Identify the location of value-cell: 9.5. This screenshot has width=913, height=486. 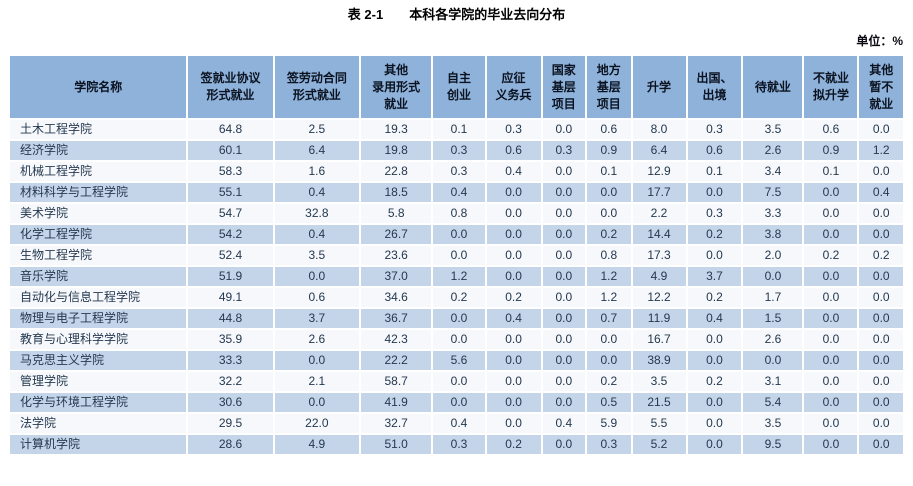
(773, 444).